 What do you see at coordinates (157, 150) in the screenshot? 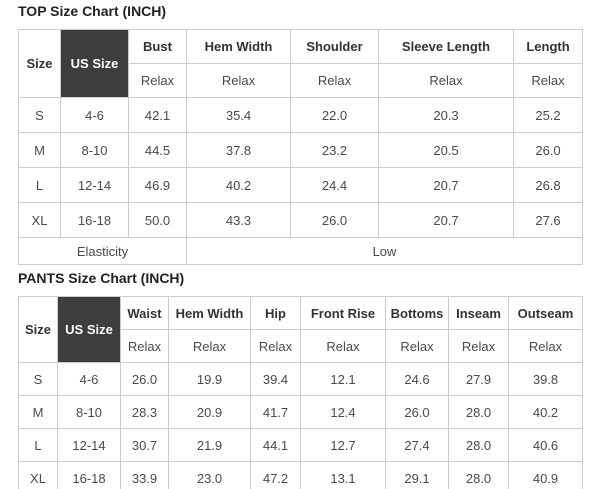
I see `value-cell: 44.5` at bounding box center [157, 150].